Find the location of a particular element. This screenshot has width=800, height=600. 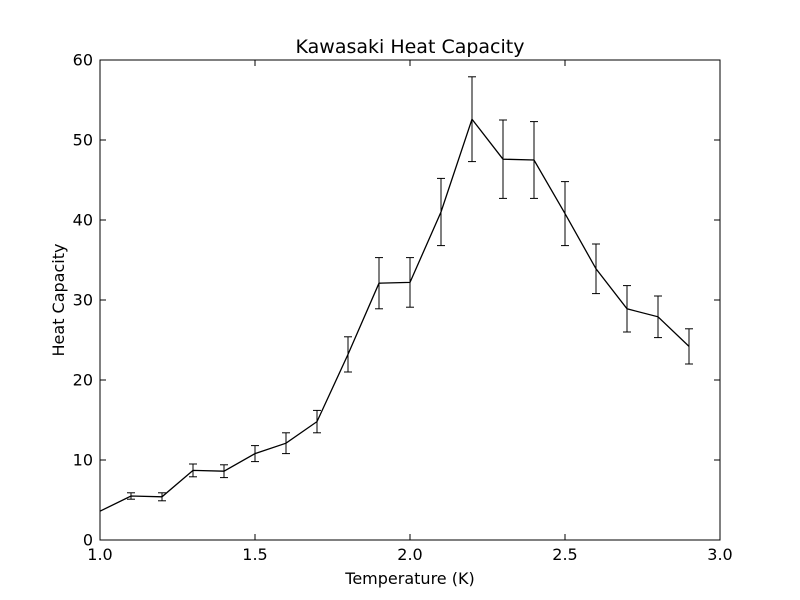

chart-title: Kawasaki Heat Capacity is located at coordinates (410, 47).